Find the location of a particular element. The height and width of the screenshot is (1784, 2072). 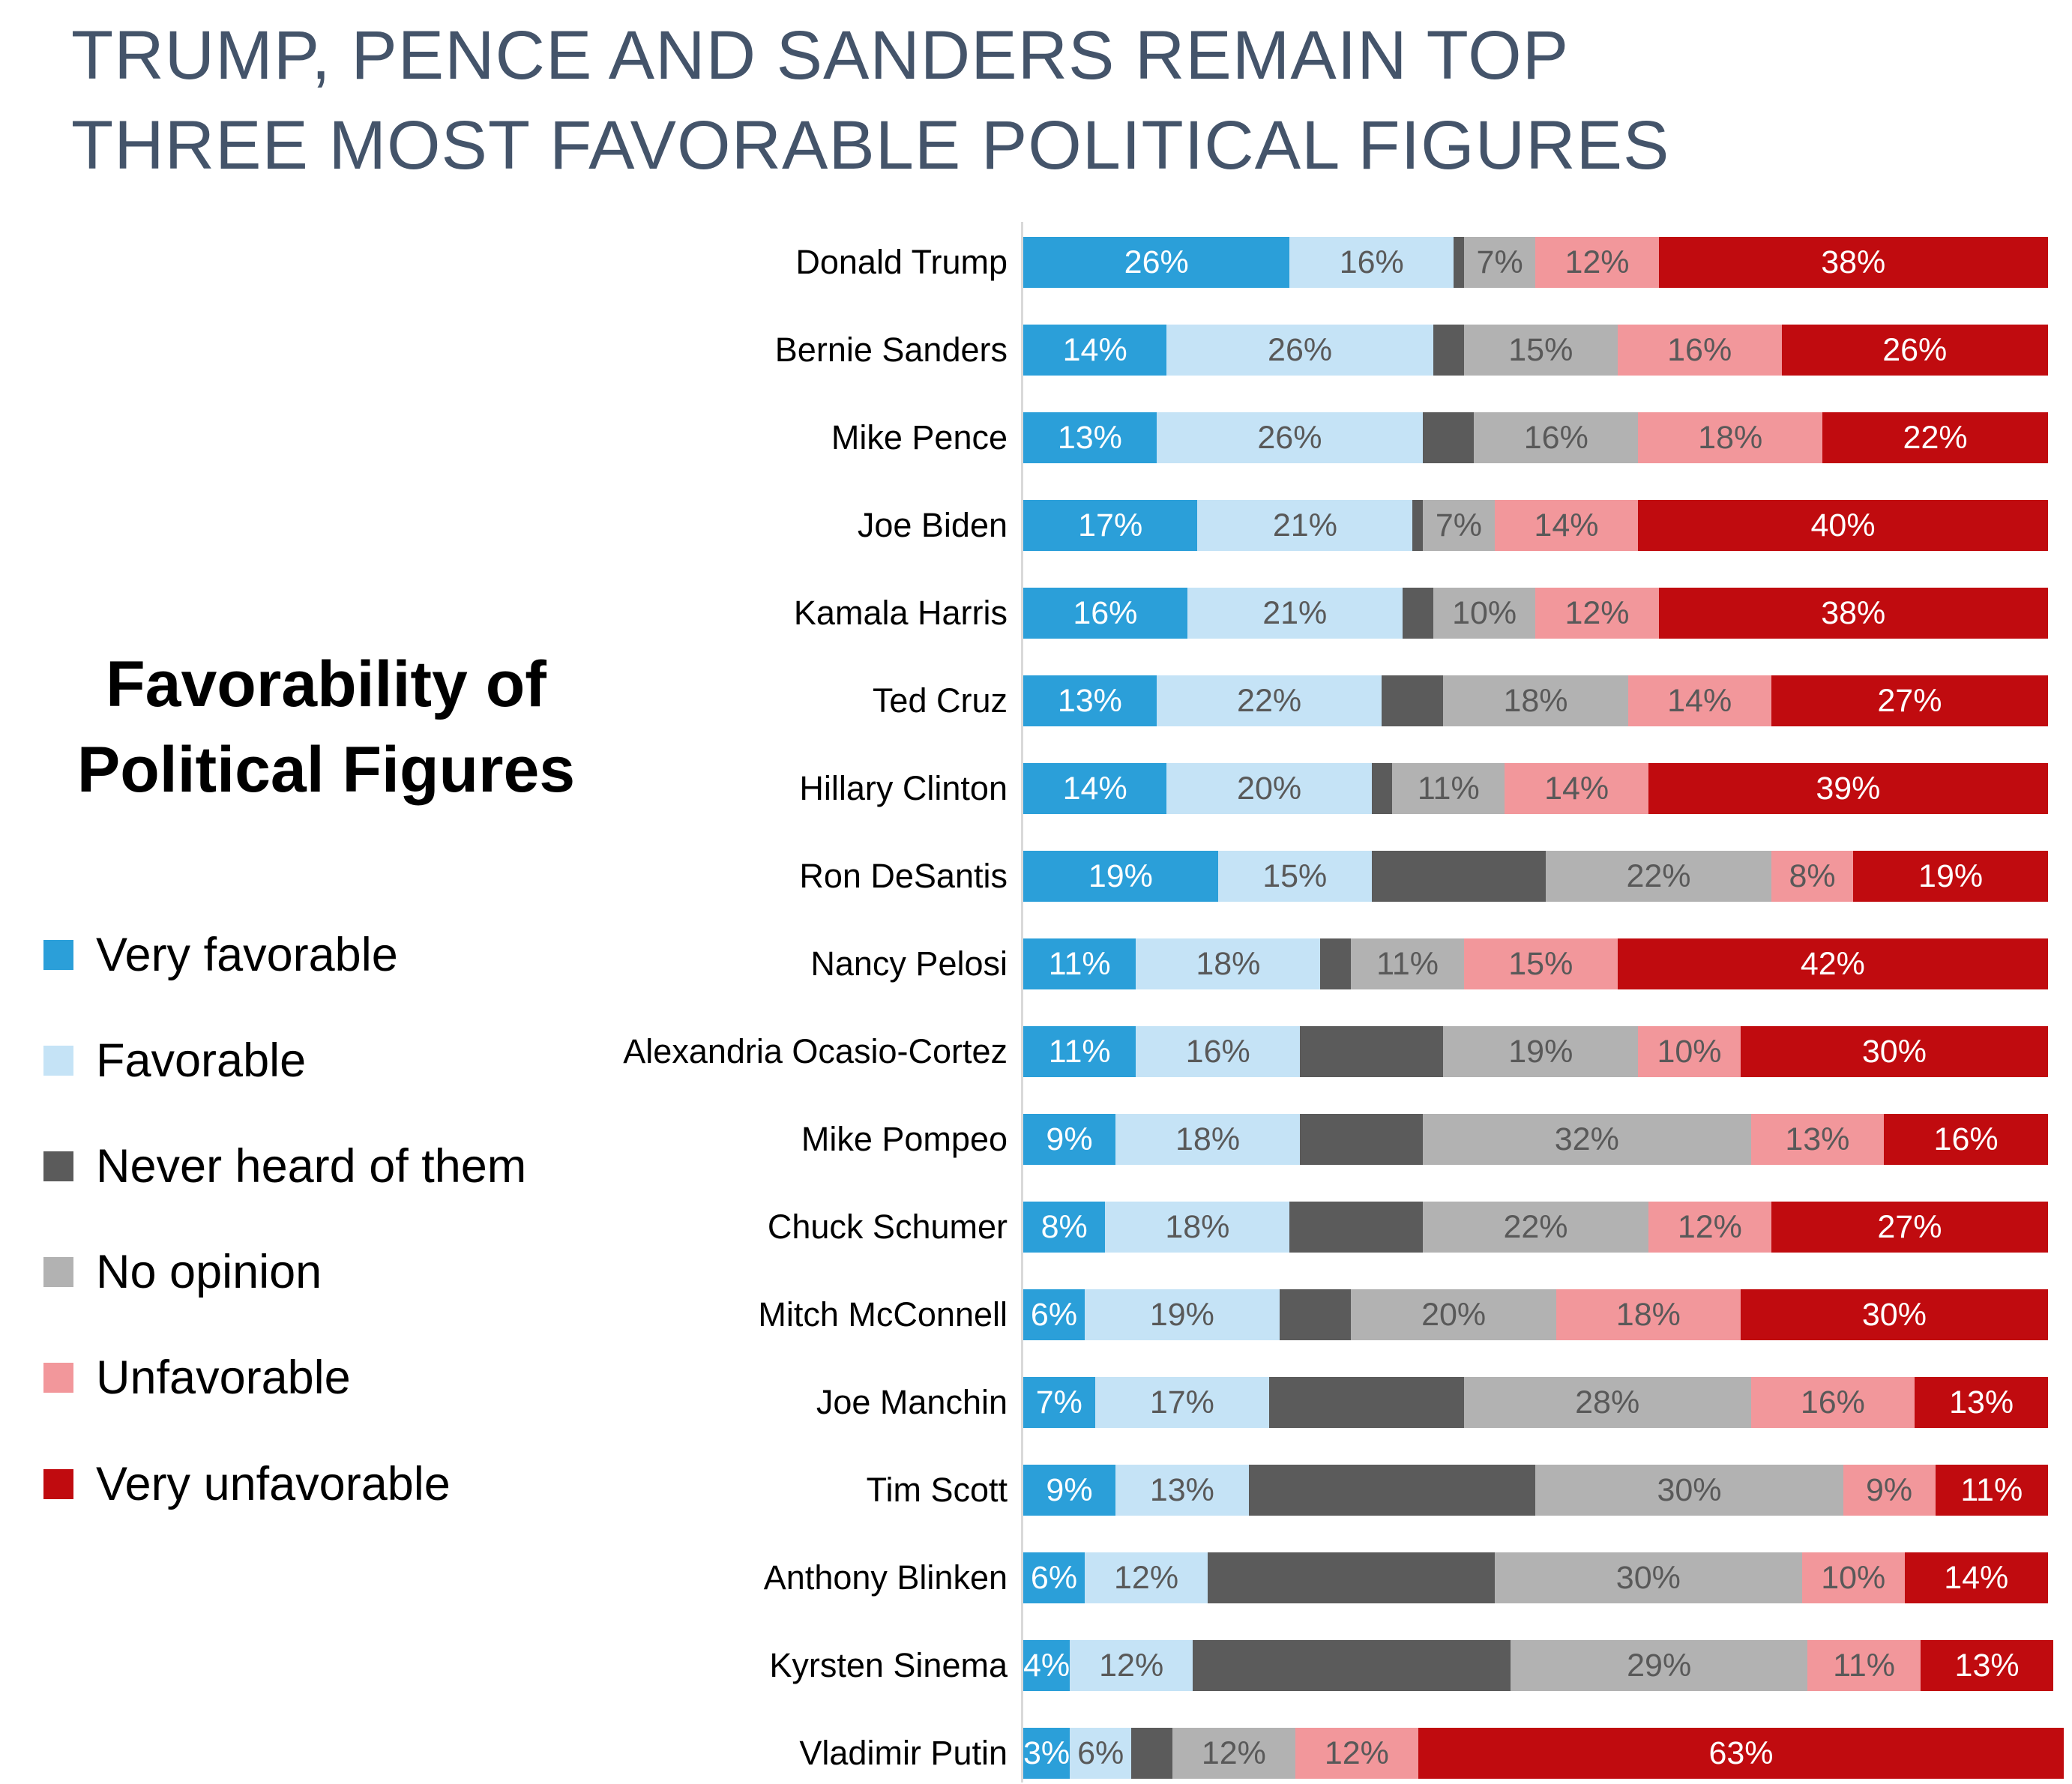

legend-swatch-very-favorable is located at coordinates (58, 955).